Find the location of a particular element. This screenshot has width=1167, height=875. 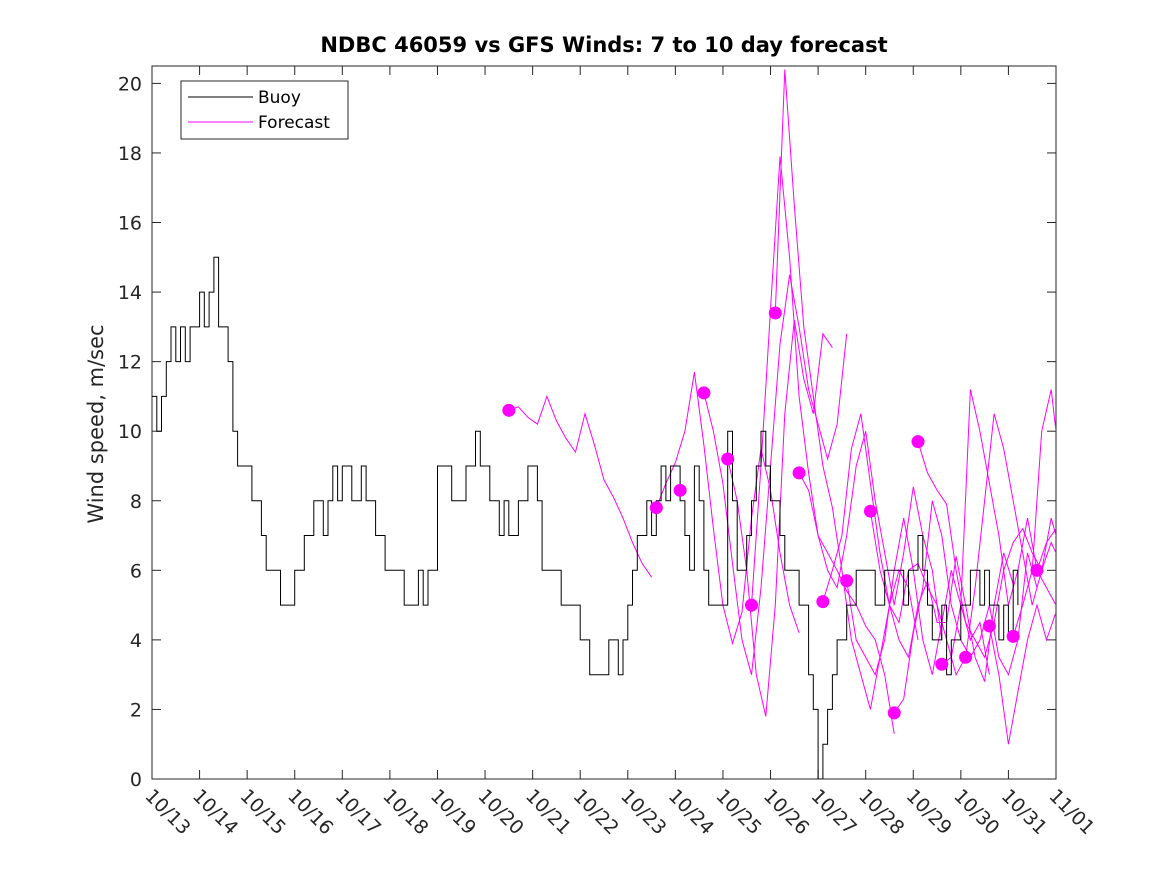

y-tick-label: 6 is located at coordinates (136, 571).